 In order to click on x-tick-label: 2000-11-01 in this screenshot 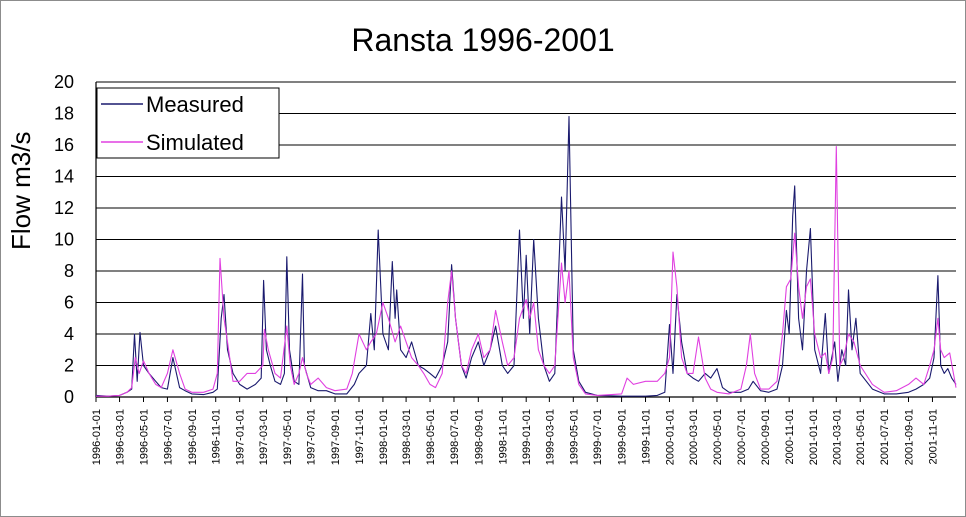, I will do `click(790, 436)`.